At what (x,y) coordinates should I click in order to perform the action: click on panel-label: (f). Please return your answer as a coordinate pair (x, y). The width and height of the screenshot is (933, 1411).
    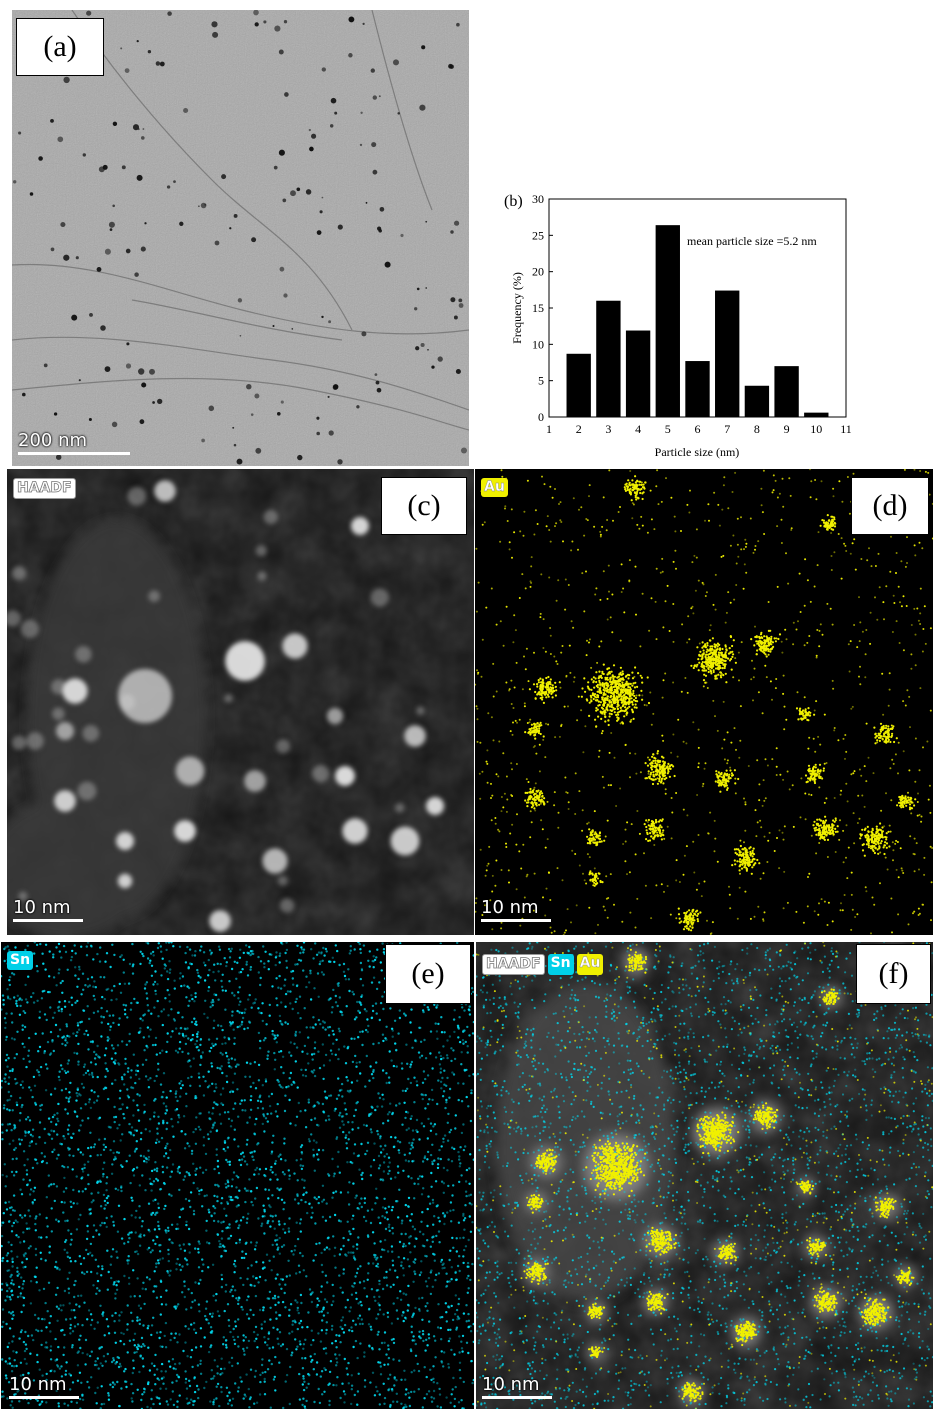
    Looking at the image, I should click on (893, 974).